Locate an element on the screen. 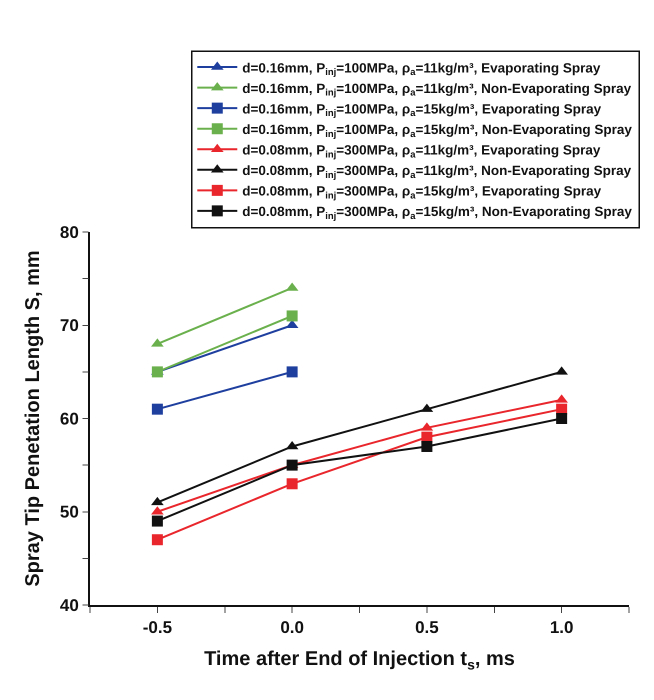  legend-label: d=0.16mm, P$_{inj}$=100MPa, ρ$_{a}$=11kg/m³, Evaporating Spray is located at coordinates (421, 69).